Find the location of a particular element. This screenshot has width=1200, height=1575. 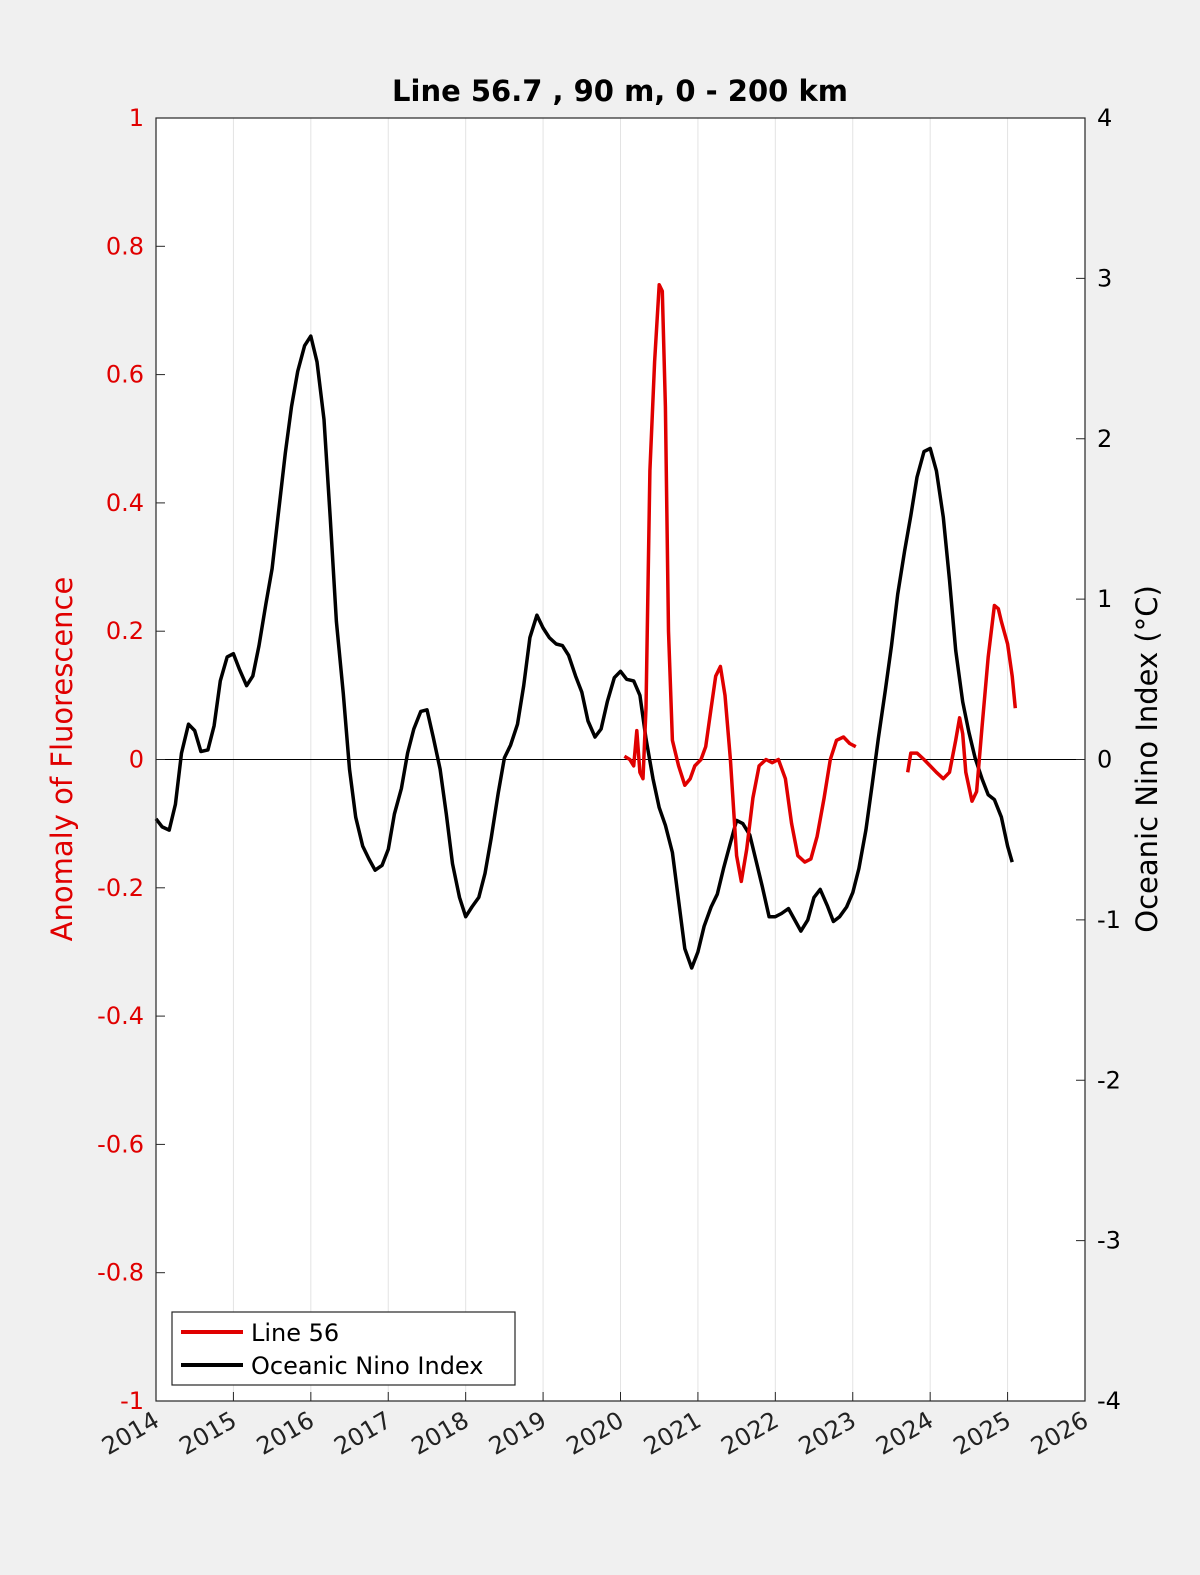

x-tick-label: 2018 is located at coordinates (440, 1433).